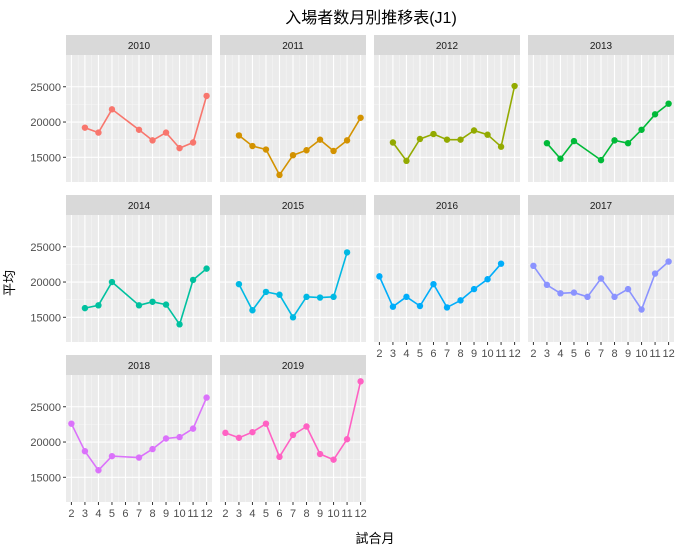 Image resolution: width=683 pixels, height=550 pixels. I want to click on facet-strip-label: 2017, so click(601, 206).